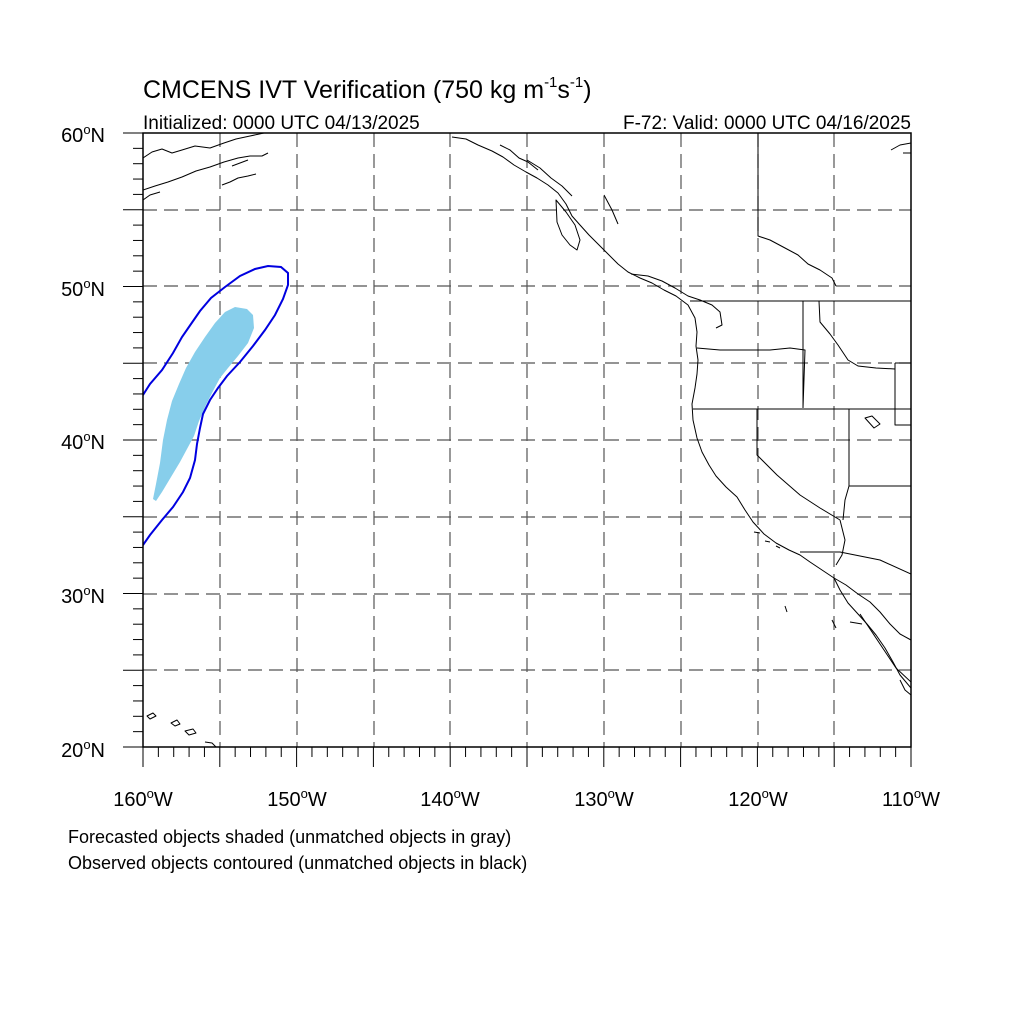  What do you see at coordinates (83, 288) in the screenshot?
I see `lat-label-50: 50oN` at bounding box center [83, 288].